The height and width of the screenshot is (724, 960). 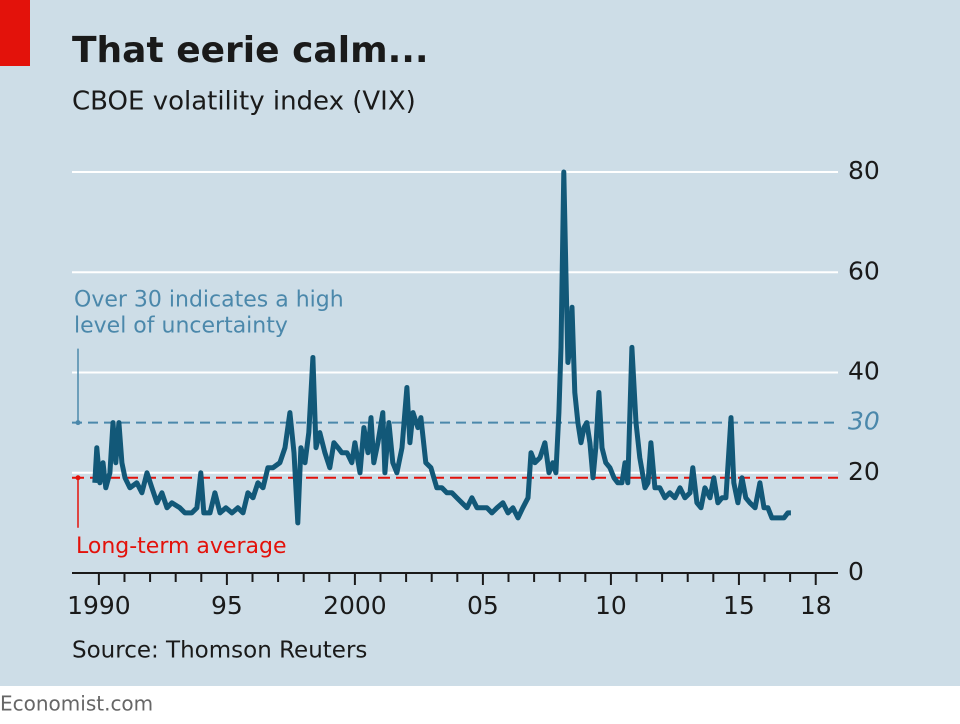 What do you see at coordinates (611, 605) in the screenshot?
I see `x-tick-label: 10` at bounding box center [611, 605].